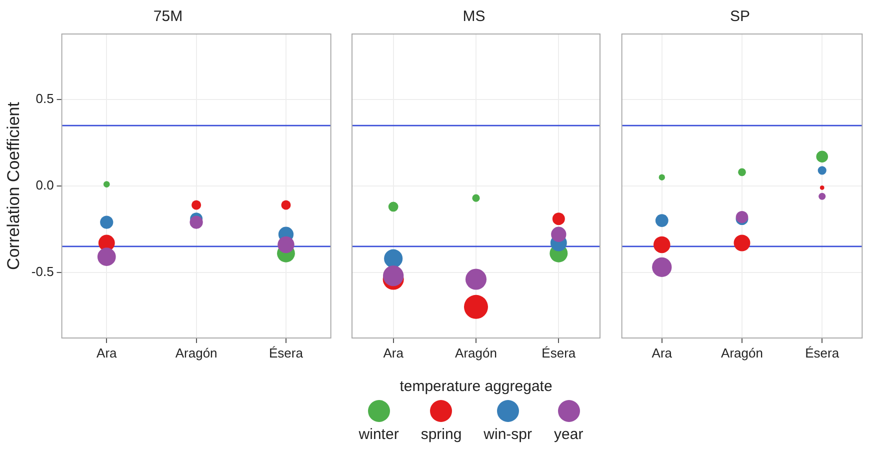 The height and width of the screenshot is (463, 872). Describe the element at coordinates (378, 434) in the screenshot. I see `legend-label: winter` at that location.